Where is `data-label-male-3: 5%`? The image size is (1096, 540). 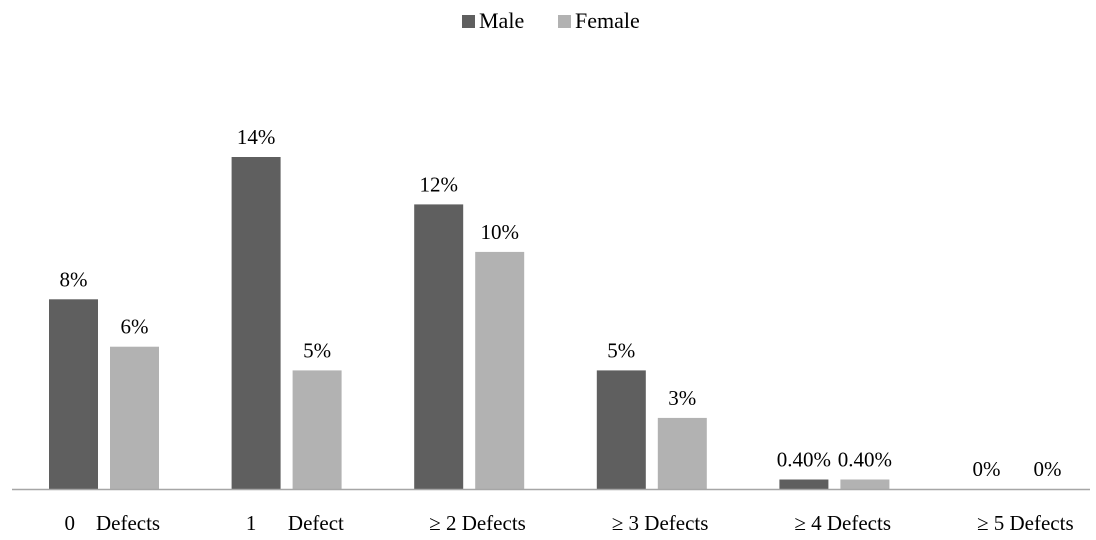
data-label-male-3: 5% is located at coordinates (621, 350).